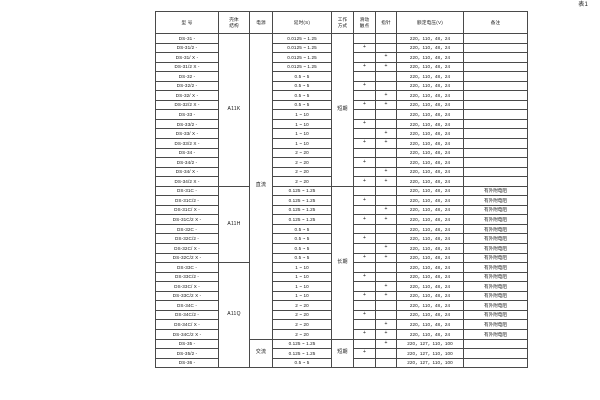 This screenshot has width=600, height=400. What do you see at coordinates (187, 95) in the screenshot?
I see `cell-model: DS-32/ X -` at bounding box center [187, 95].